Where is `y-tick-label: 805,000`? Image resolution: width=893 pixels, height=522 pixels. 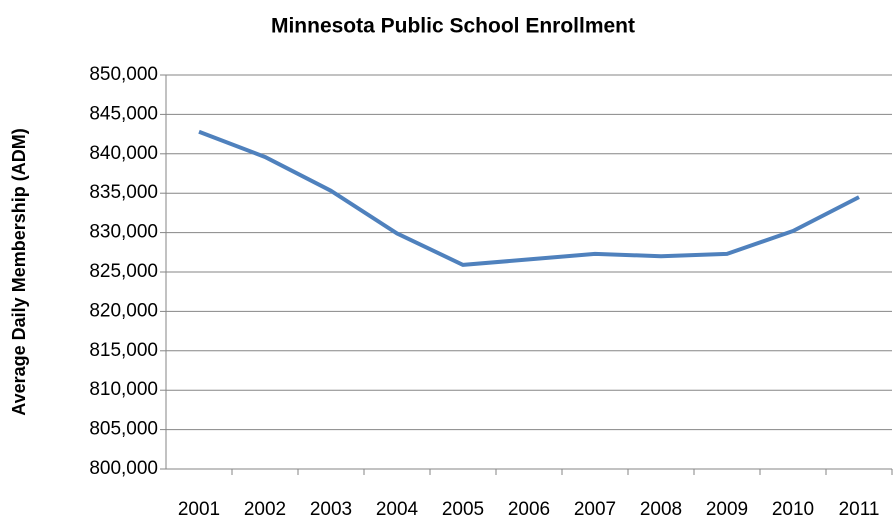 y-tick-label: 805,000 is located at coordinates (123, 429).